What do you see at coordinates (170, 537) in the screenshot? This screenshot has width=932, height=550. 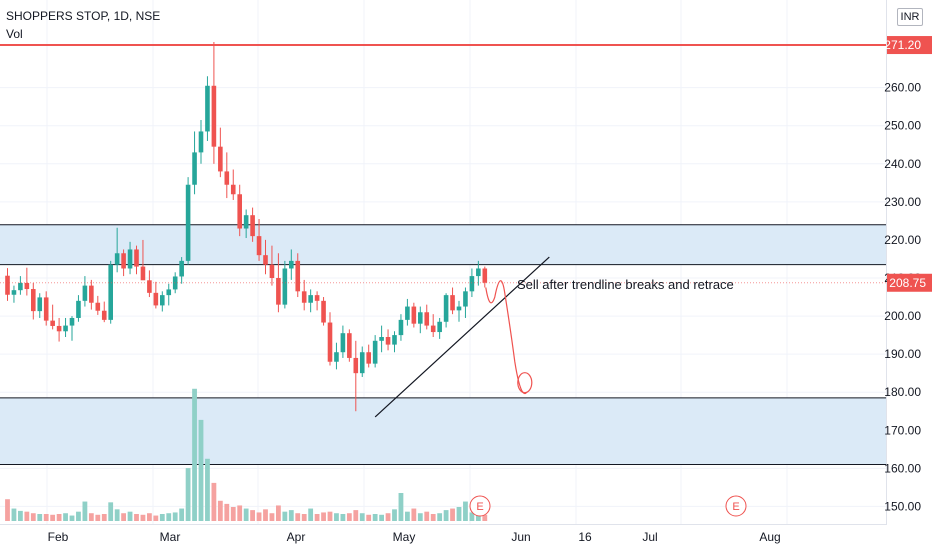 I see `time-tick-label: Mar` at bounding box center [170, 537].